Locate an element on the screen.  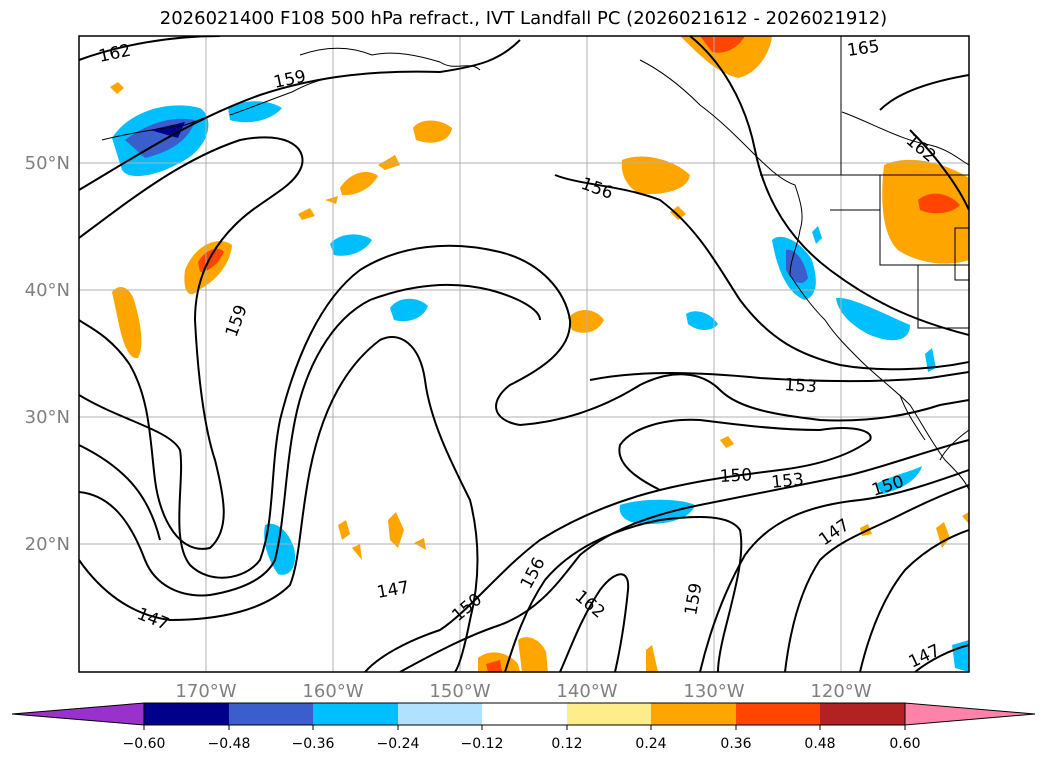
lat-label: 40°N is located at coordinates (47, 290).